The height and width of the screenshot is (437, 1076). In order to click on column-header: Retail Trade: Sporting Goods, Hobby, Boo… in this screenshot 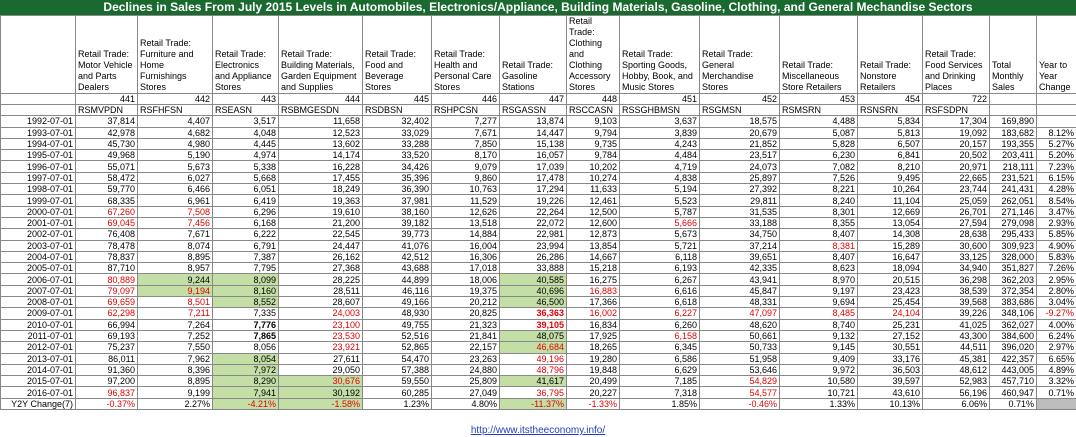, I will do `click(659, 54)`.